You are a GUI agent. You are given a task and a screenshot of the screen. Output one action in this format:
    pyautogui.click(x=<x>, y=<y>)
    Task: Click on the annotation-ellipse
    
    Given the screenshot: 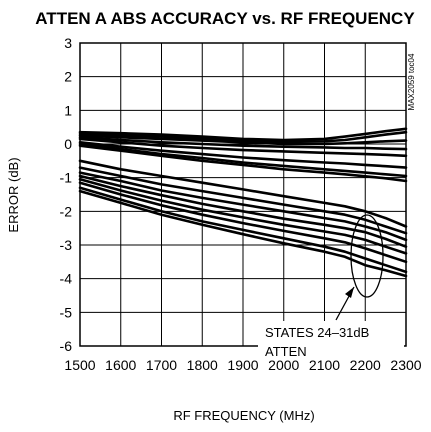 What is the action you would take?
    pyautogui.click(x=367, y=256)
    